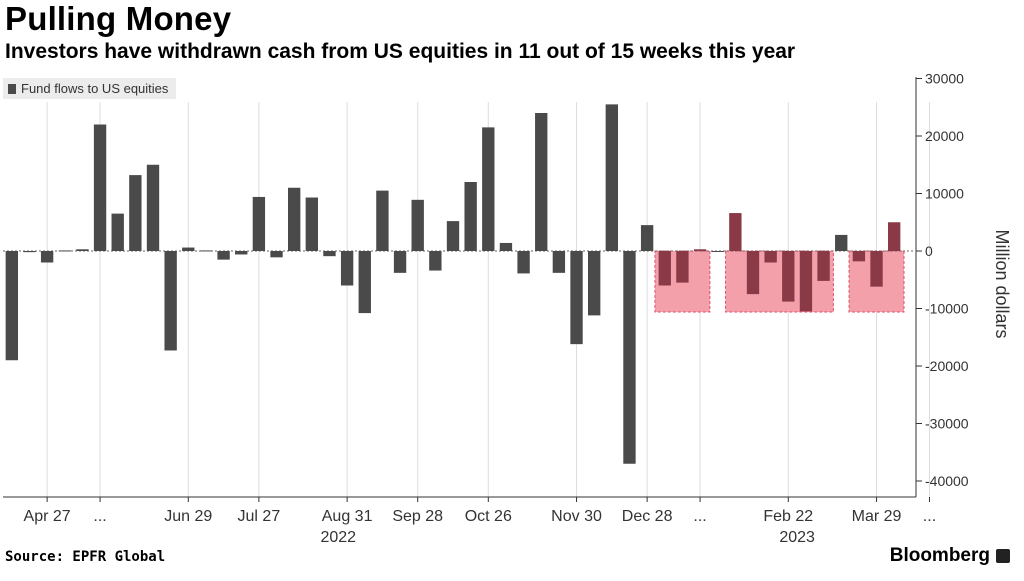 The height and width of the screenshot is (581, 1024). I want to click on y-tick-label: -30000, so click(947, 424).